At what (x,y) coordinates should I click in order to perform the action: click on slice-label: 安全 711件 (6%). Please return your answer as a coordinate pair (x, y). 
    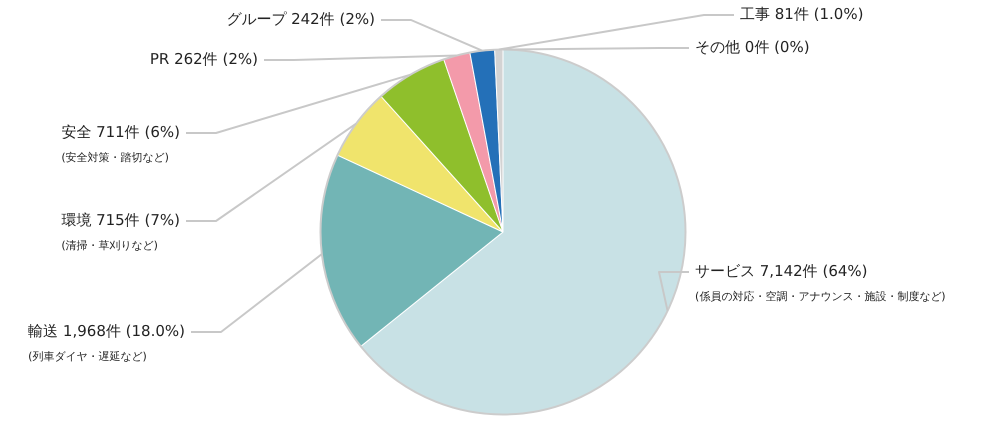
    Looking at the image, I should click on (120, 131).